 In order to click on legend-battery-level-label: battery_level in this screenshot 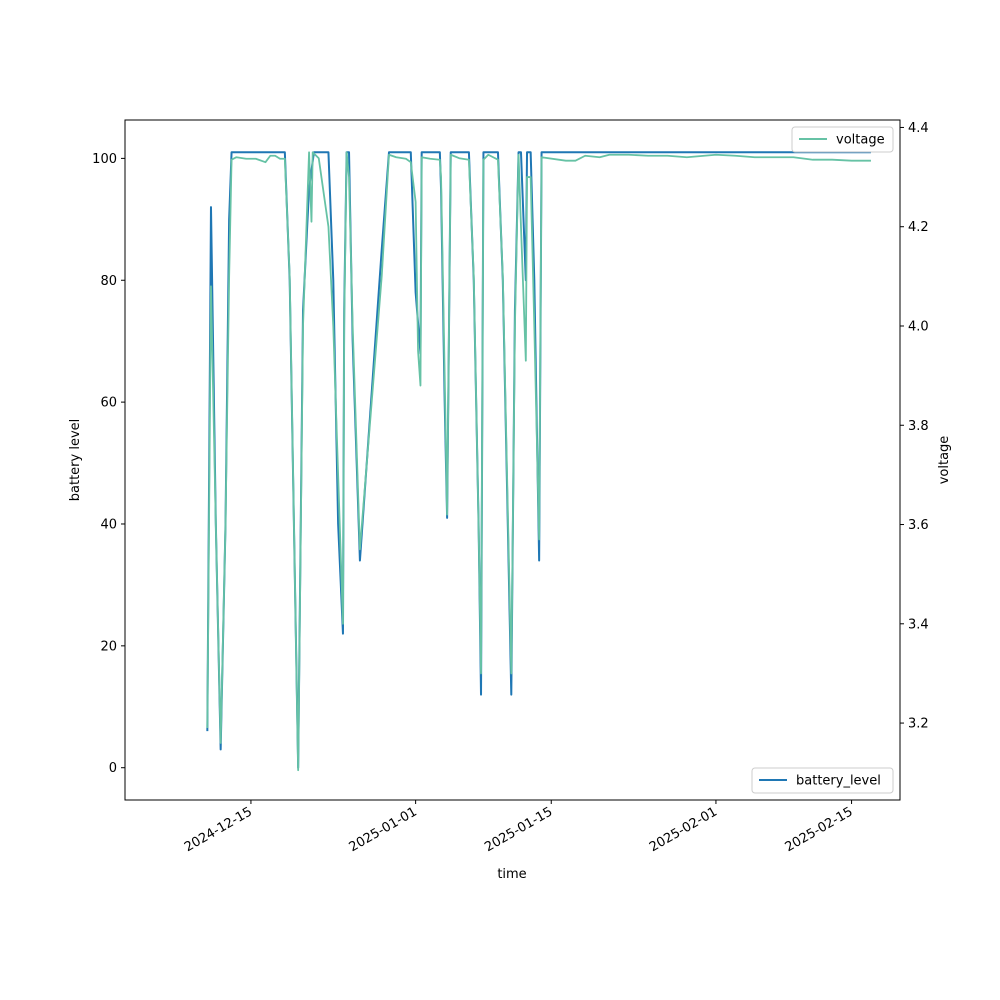, I will do `click(838, 781)`.